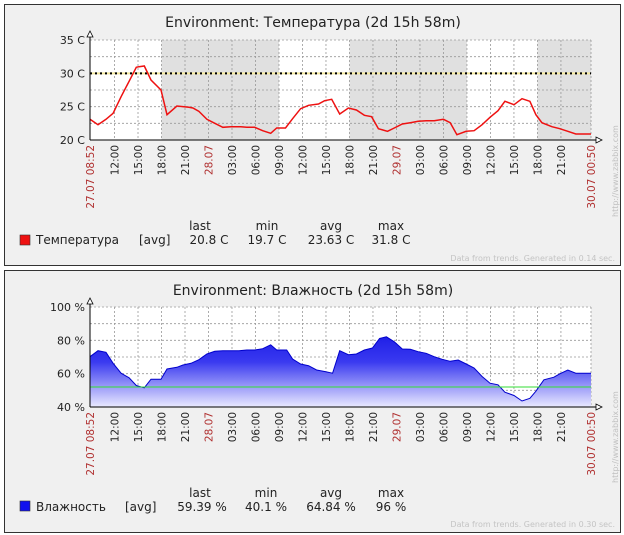  Describe the element at coordinates (71, 407) in the screenshot. I see `y-tick-label: 40 %` at that location.